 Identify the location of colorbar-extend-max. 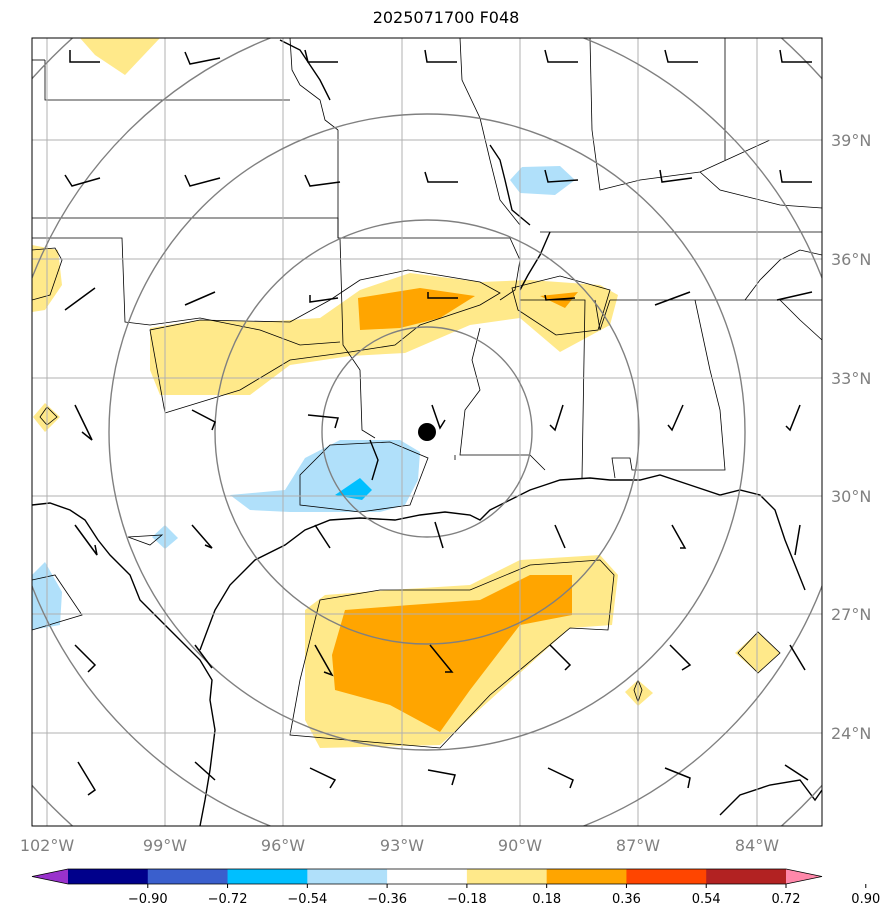
(804, 876).